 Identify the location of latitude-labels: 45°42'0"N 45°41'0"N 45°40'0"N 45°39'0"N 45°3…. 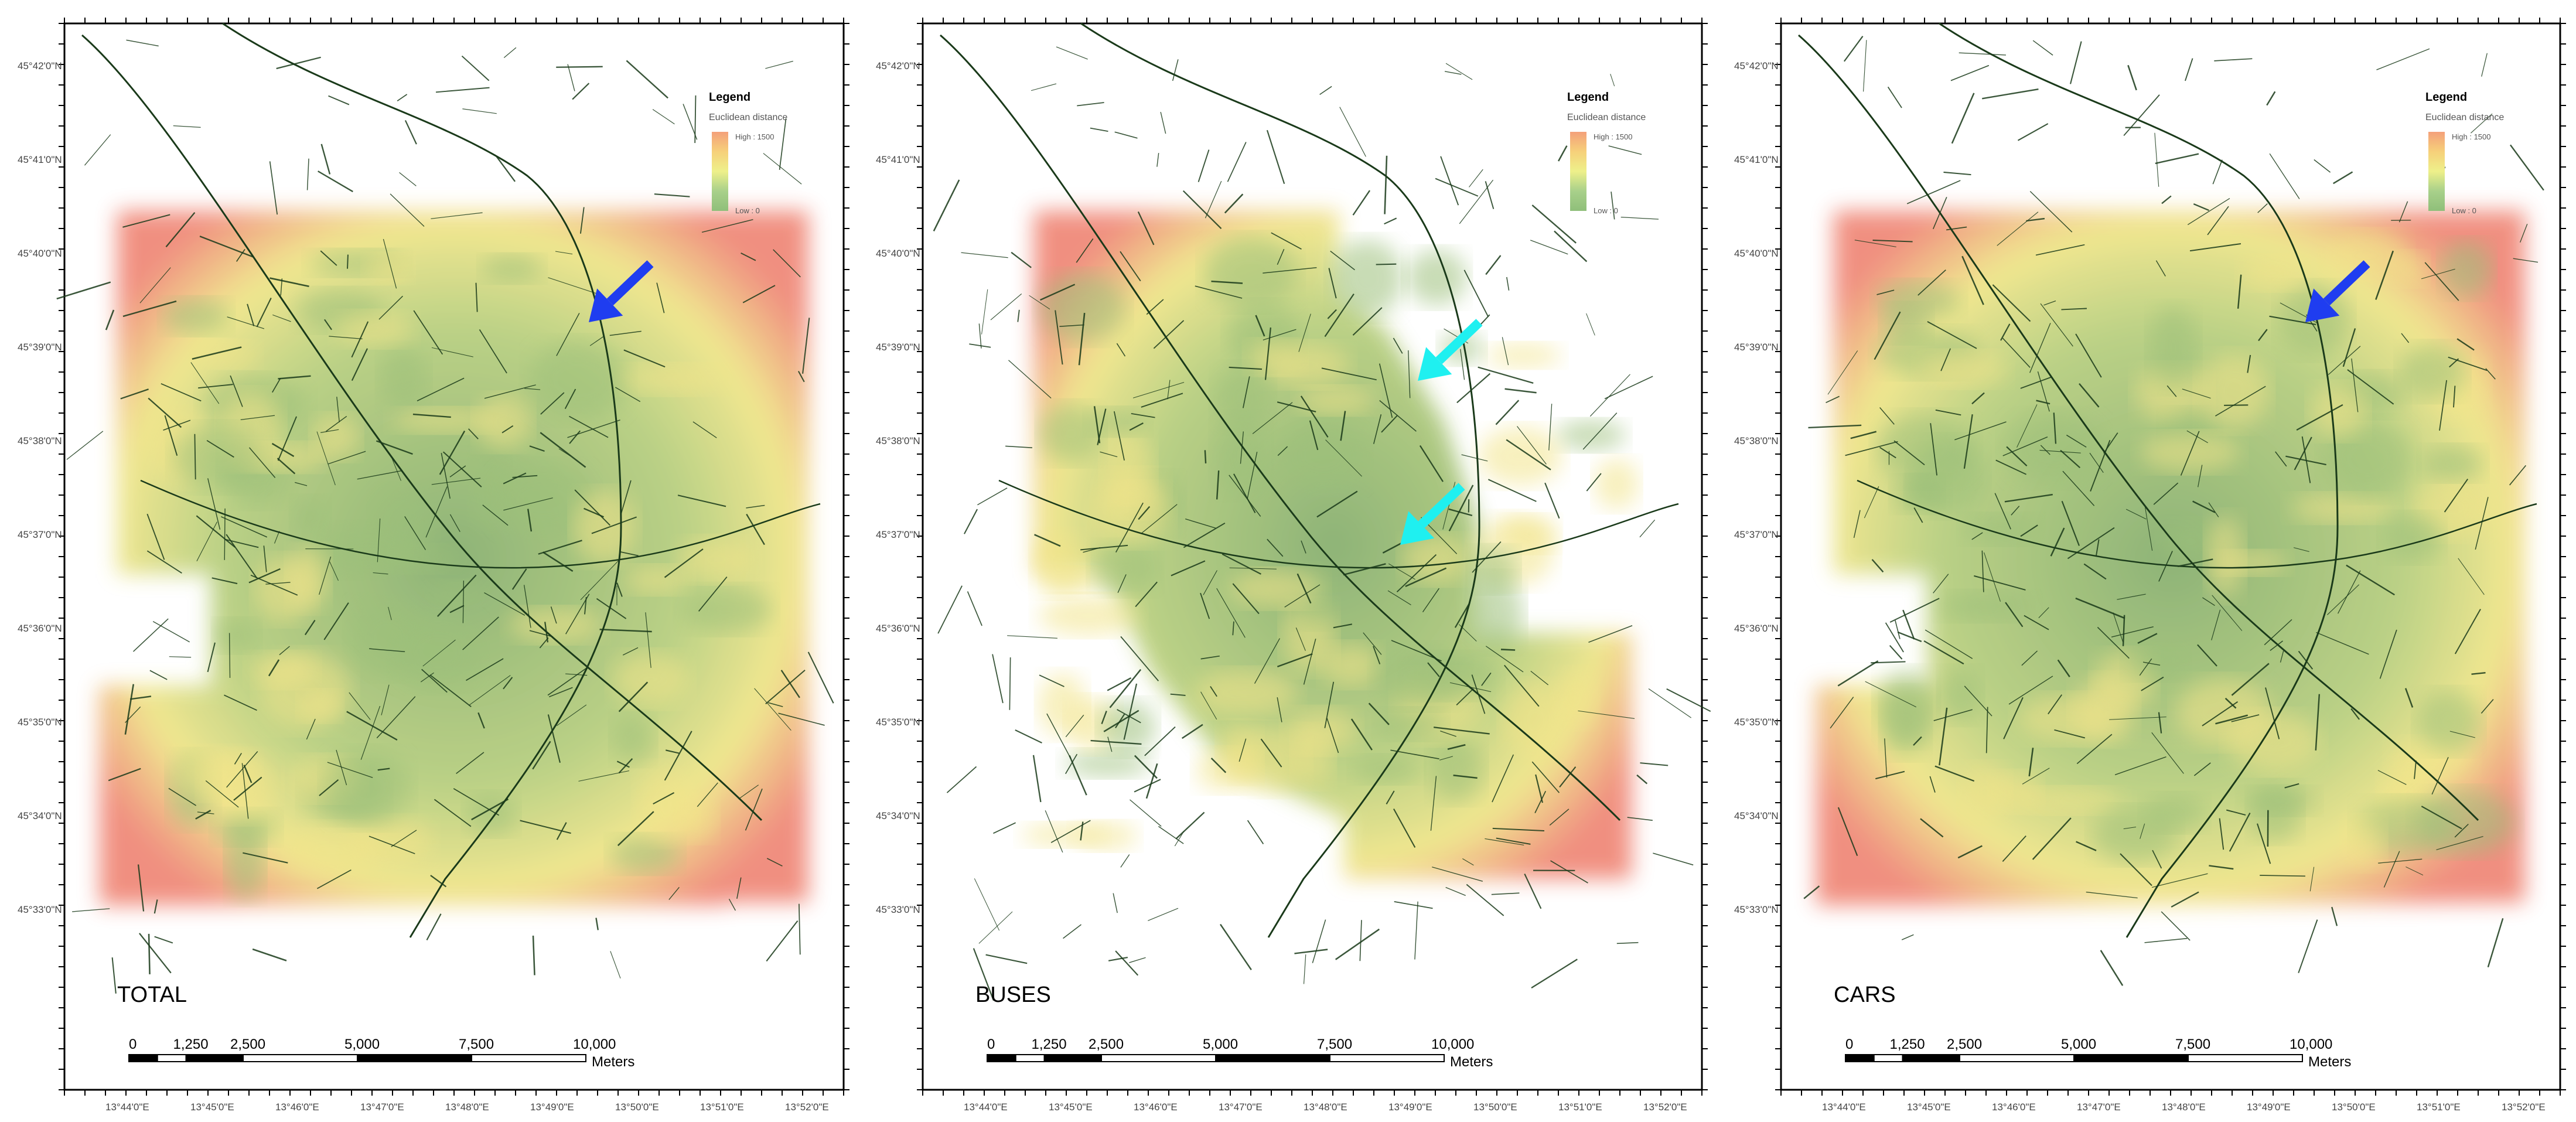
(40, 487).